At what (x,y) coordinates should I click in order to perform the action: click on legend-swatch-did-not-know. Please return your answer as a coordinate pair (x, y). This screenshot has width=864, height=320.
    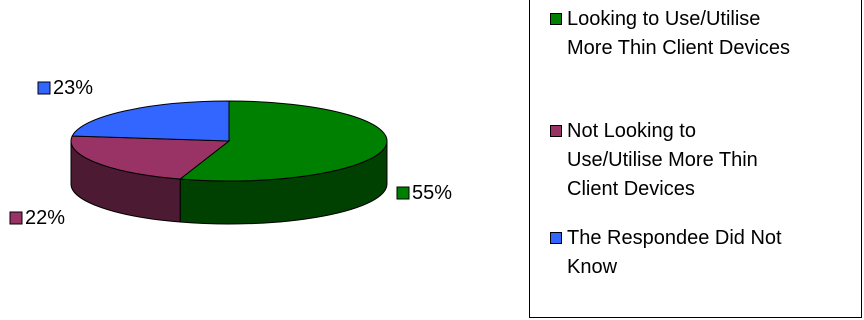
    Looking at the image, I should click on (556, 238).